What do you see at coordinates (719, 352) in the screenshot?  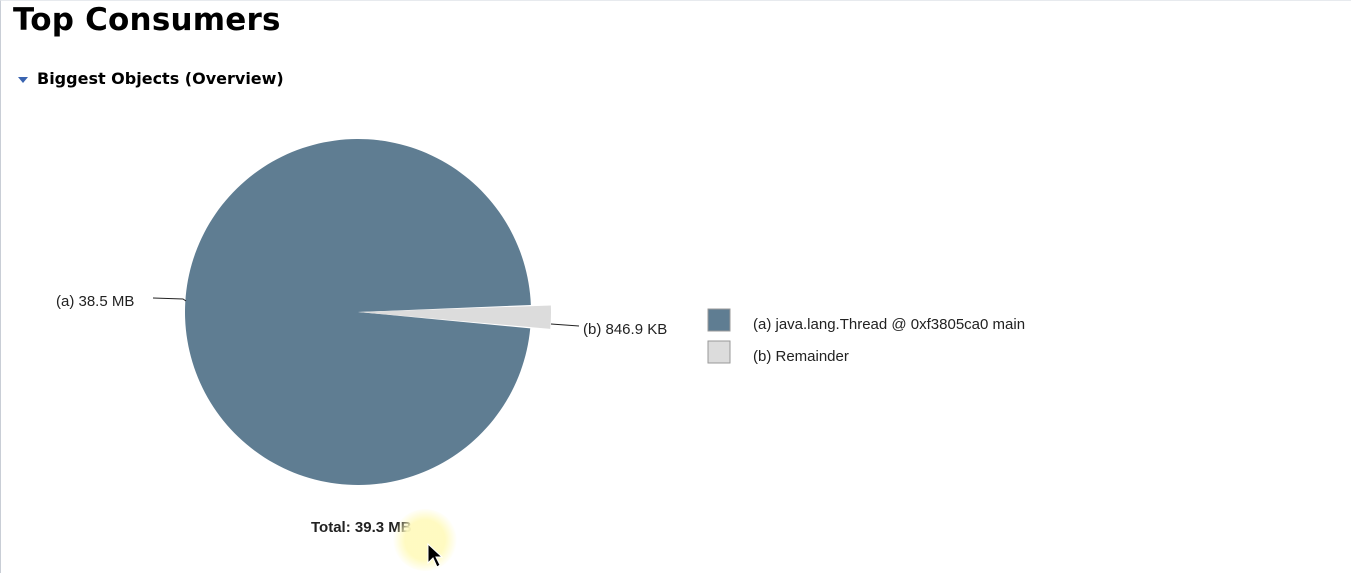 I see `legend-swatch-b` at bounding box center [719, 352].